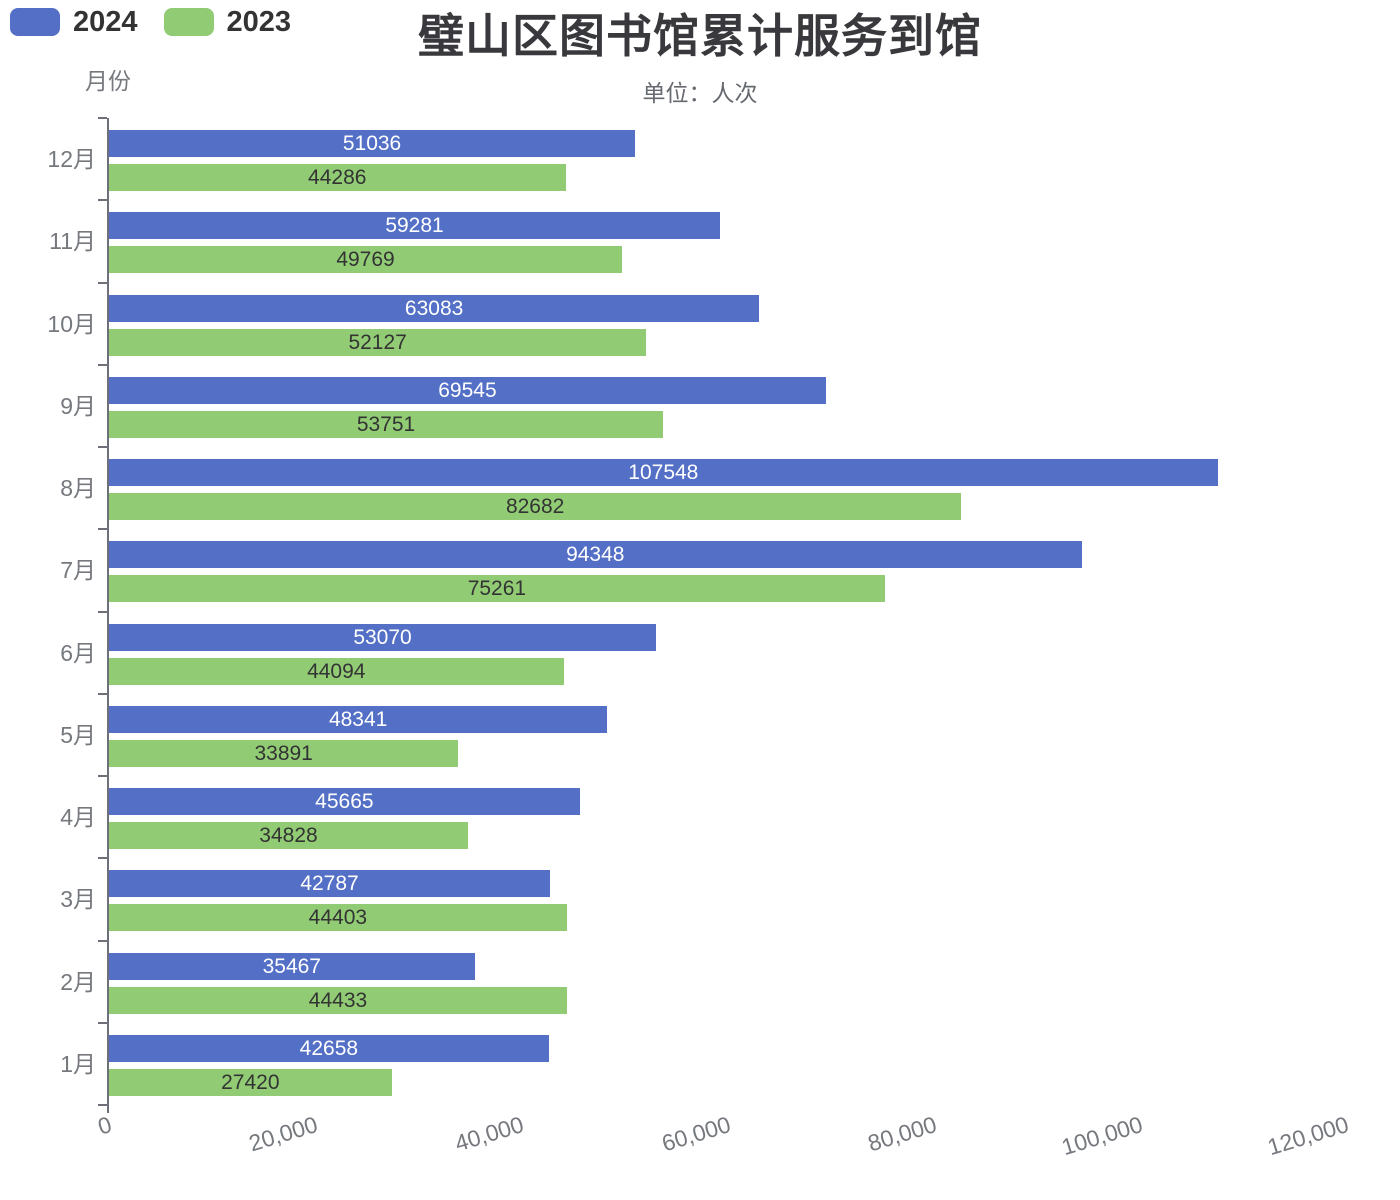 The width and height of the screenshot is (1400, 1200). I want to click on bar-2023-4月: 34828, so click(289, 835).